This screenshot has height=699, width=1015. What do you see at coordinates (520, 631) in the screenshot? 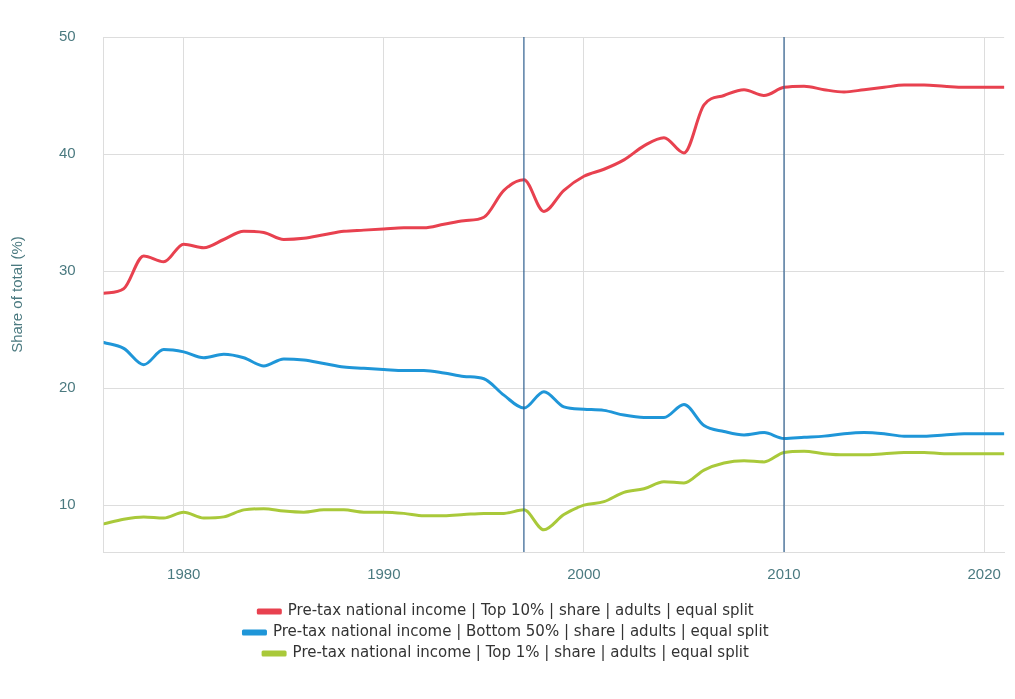
I see `legend-label: Pre-tax national income | Bottom 50% | share | adults | equal split` at bounding box center [520, 631].